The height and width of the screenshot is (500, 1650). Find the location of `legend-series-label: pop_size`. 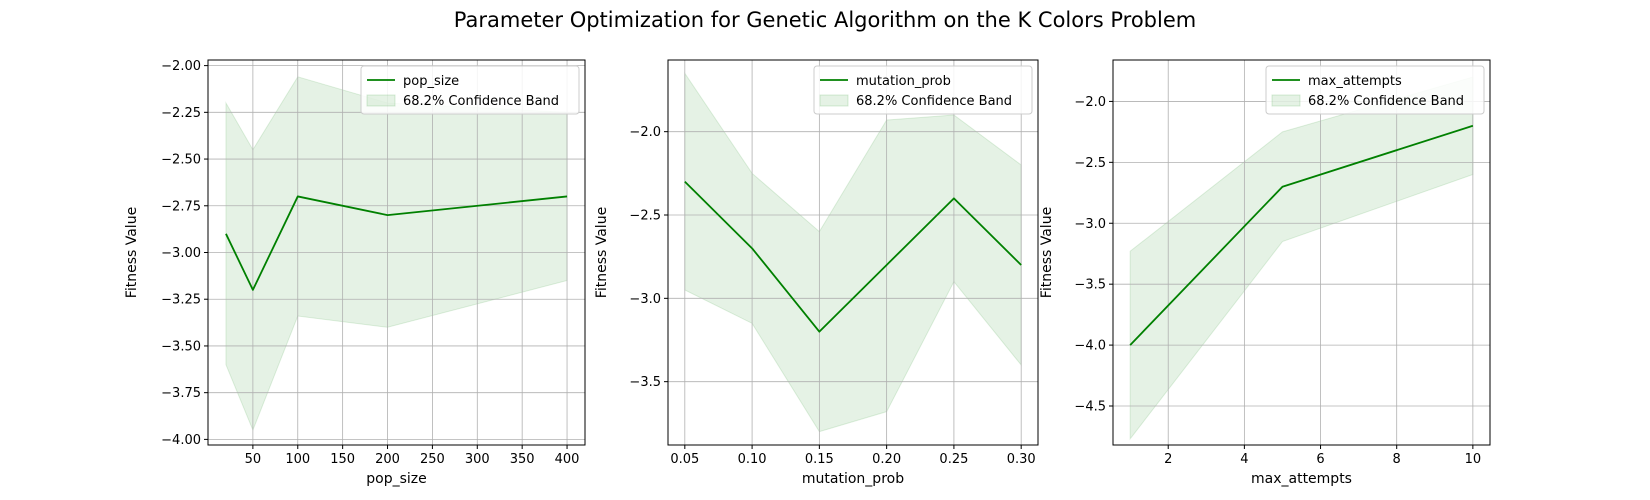

legend-series-label: pop_size is located at coordinates (431, 81).